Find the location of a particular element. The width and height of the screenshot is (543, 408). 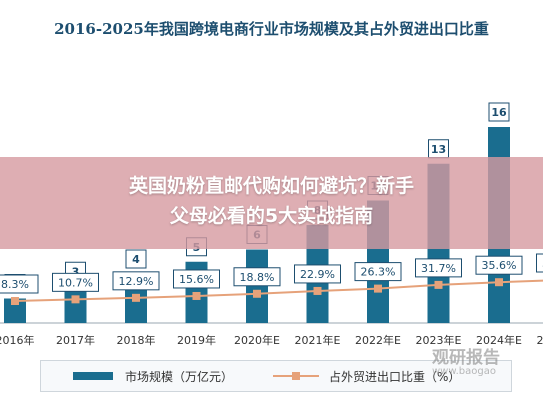

ratio-value-label-1: 10.7% is located at coordinates (75, 282).